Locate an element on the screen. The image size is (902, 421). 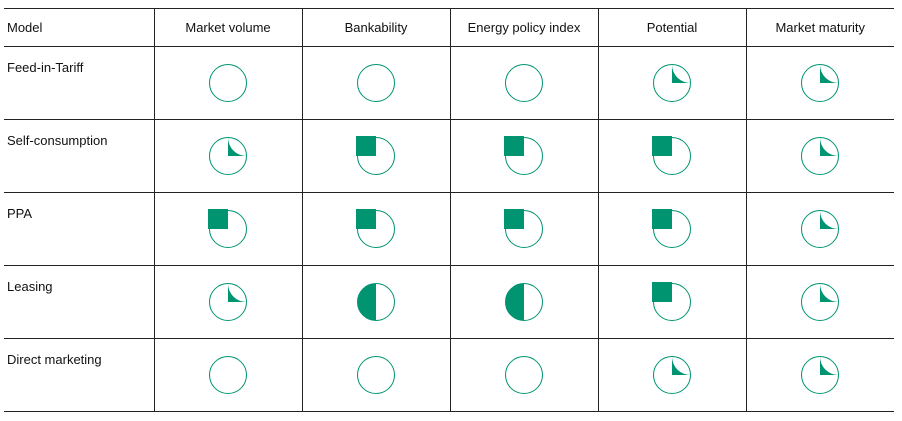
header-criterion: Market maturity is located at coordinates (819, 27).